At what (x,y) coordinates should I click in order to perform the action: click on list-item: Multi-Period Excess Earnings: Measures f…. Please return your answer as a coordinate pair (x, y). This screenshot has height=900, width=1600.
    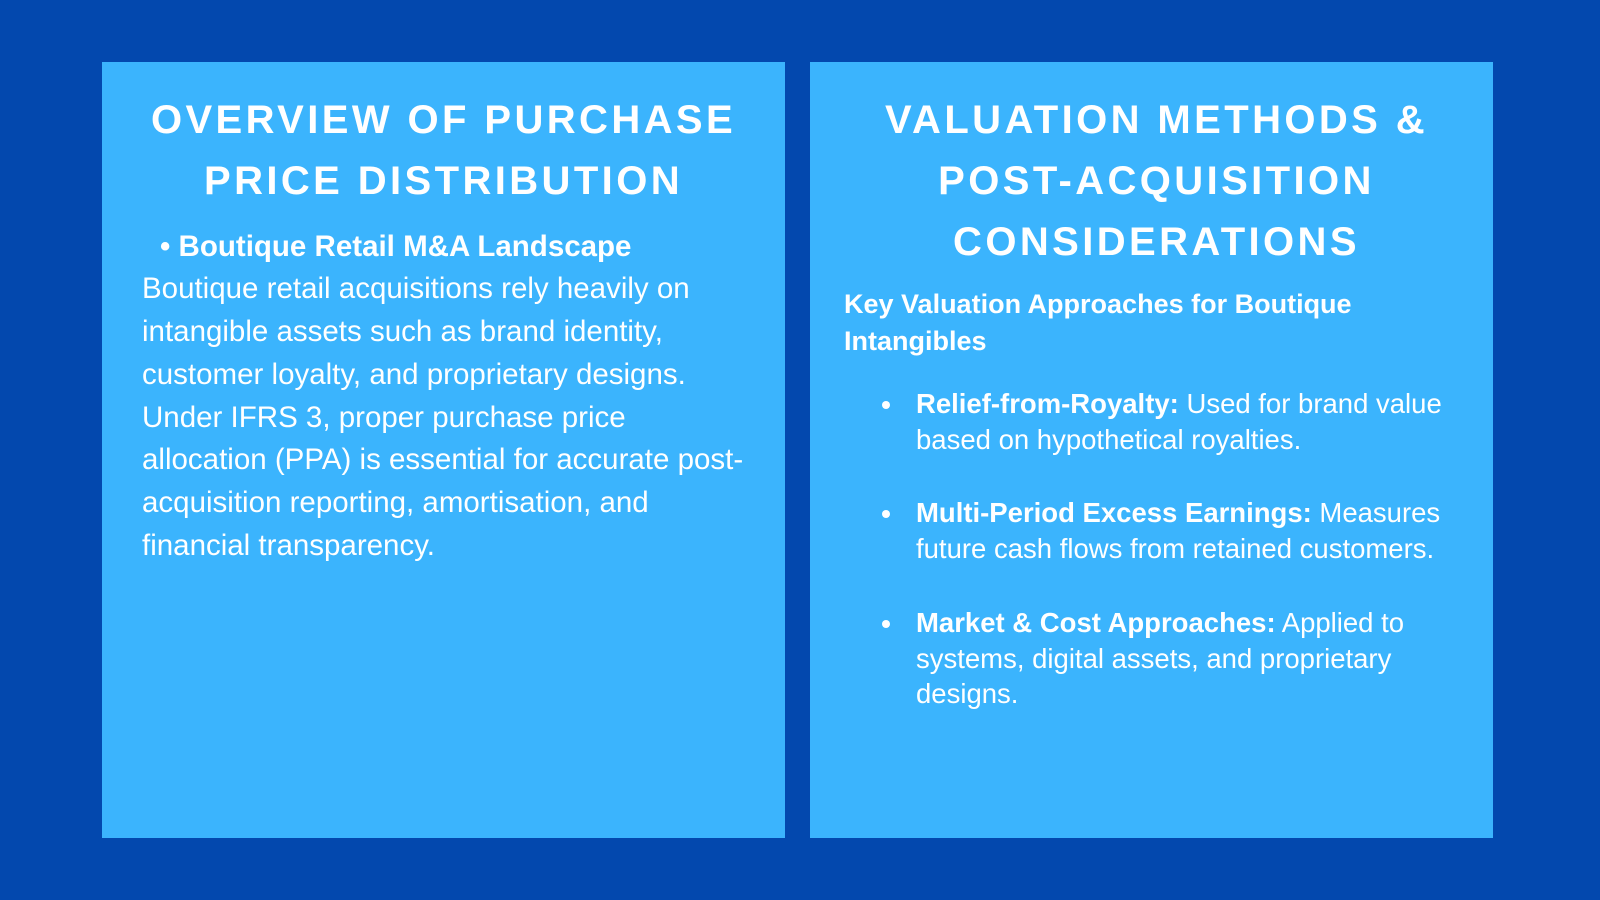
    Looking at the image, I should click on (1170, 531).